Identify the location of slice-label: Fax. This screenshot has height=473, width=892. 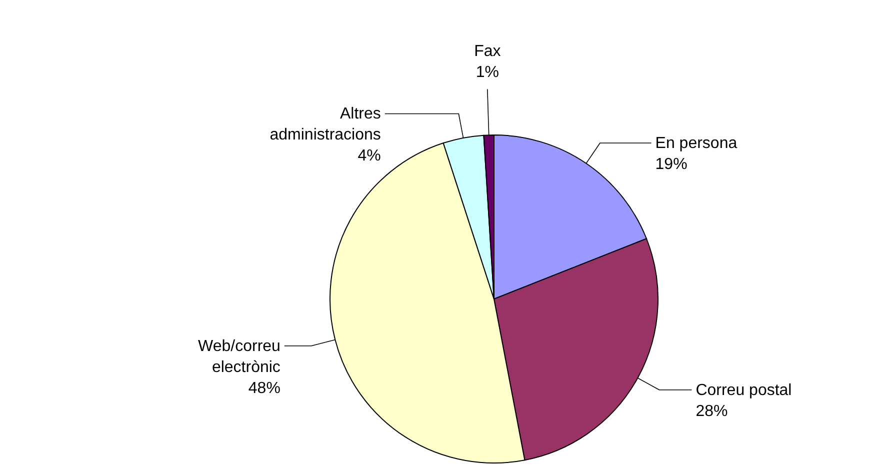
(487, 51).